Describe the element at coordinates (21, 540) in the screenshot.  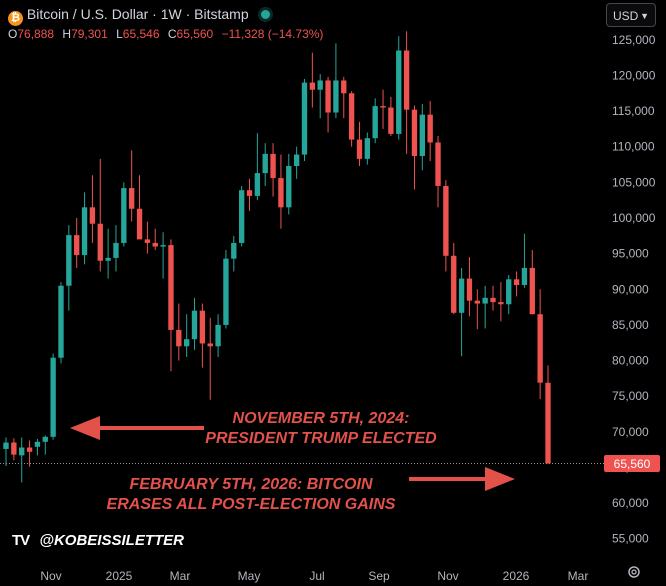
I see `tradingview-logo-icon: TV` at that location.